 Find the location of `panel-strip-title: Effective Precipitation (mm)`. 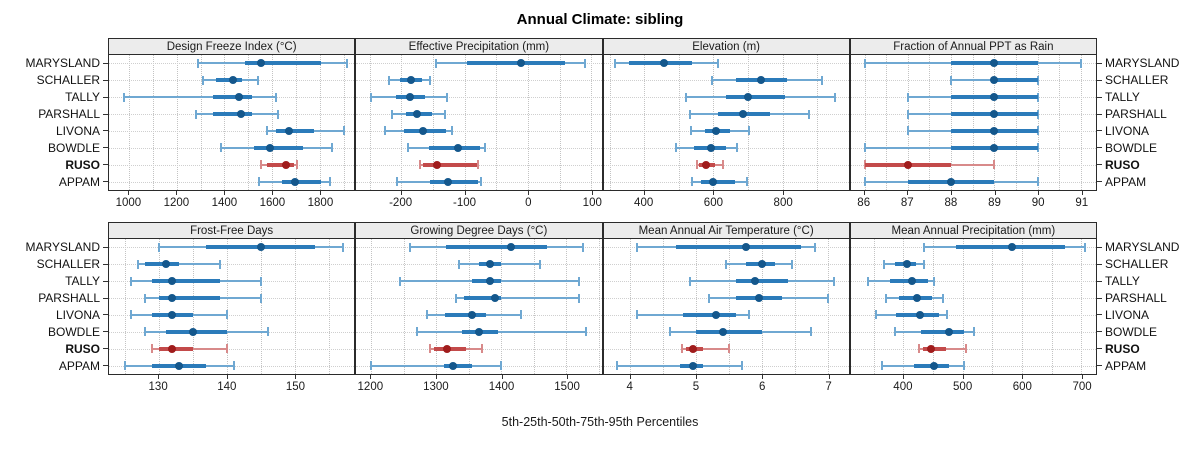

panel-strip-title: Effective Precipitation (mm) is located at coordinates (479, 46).